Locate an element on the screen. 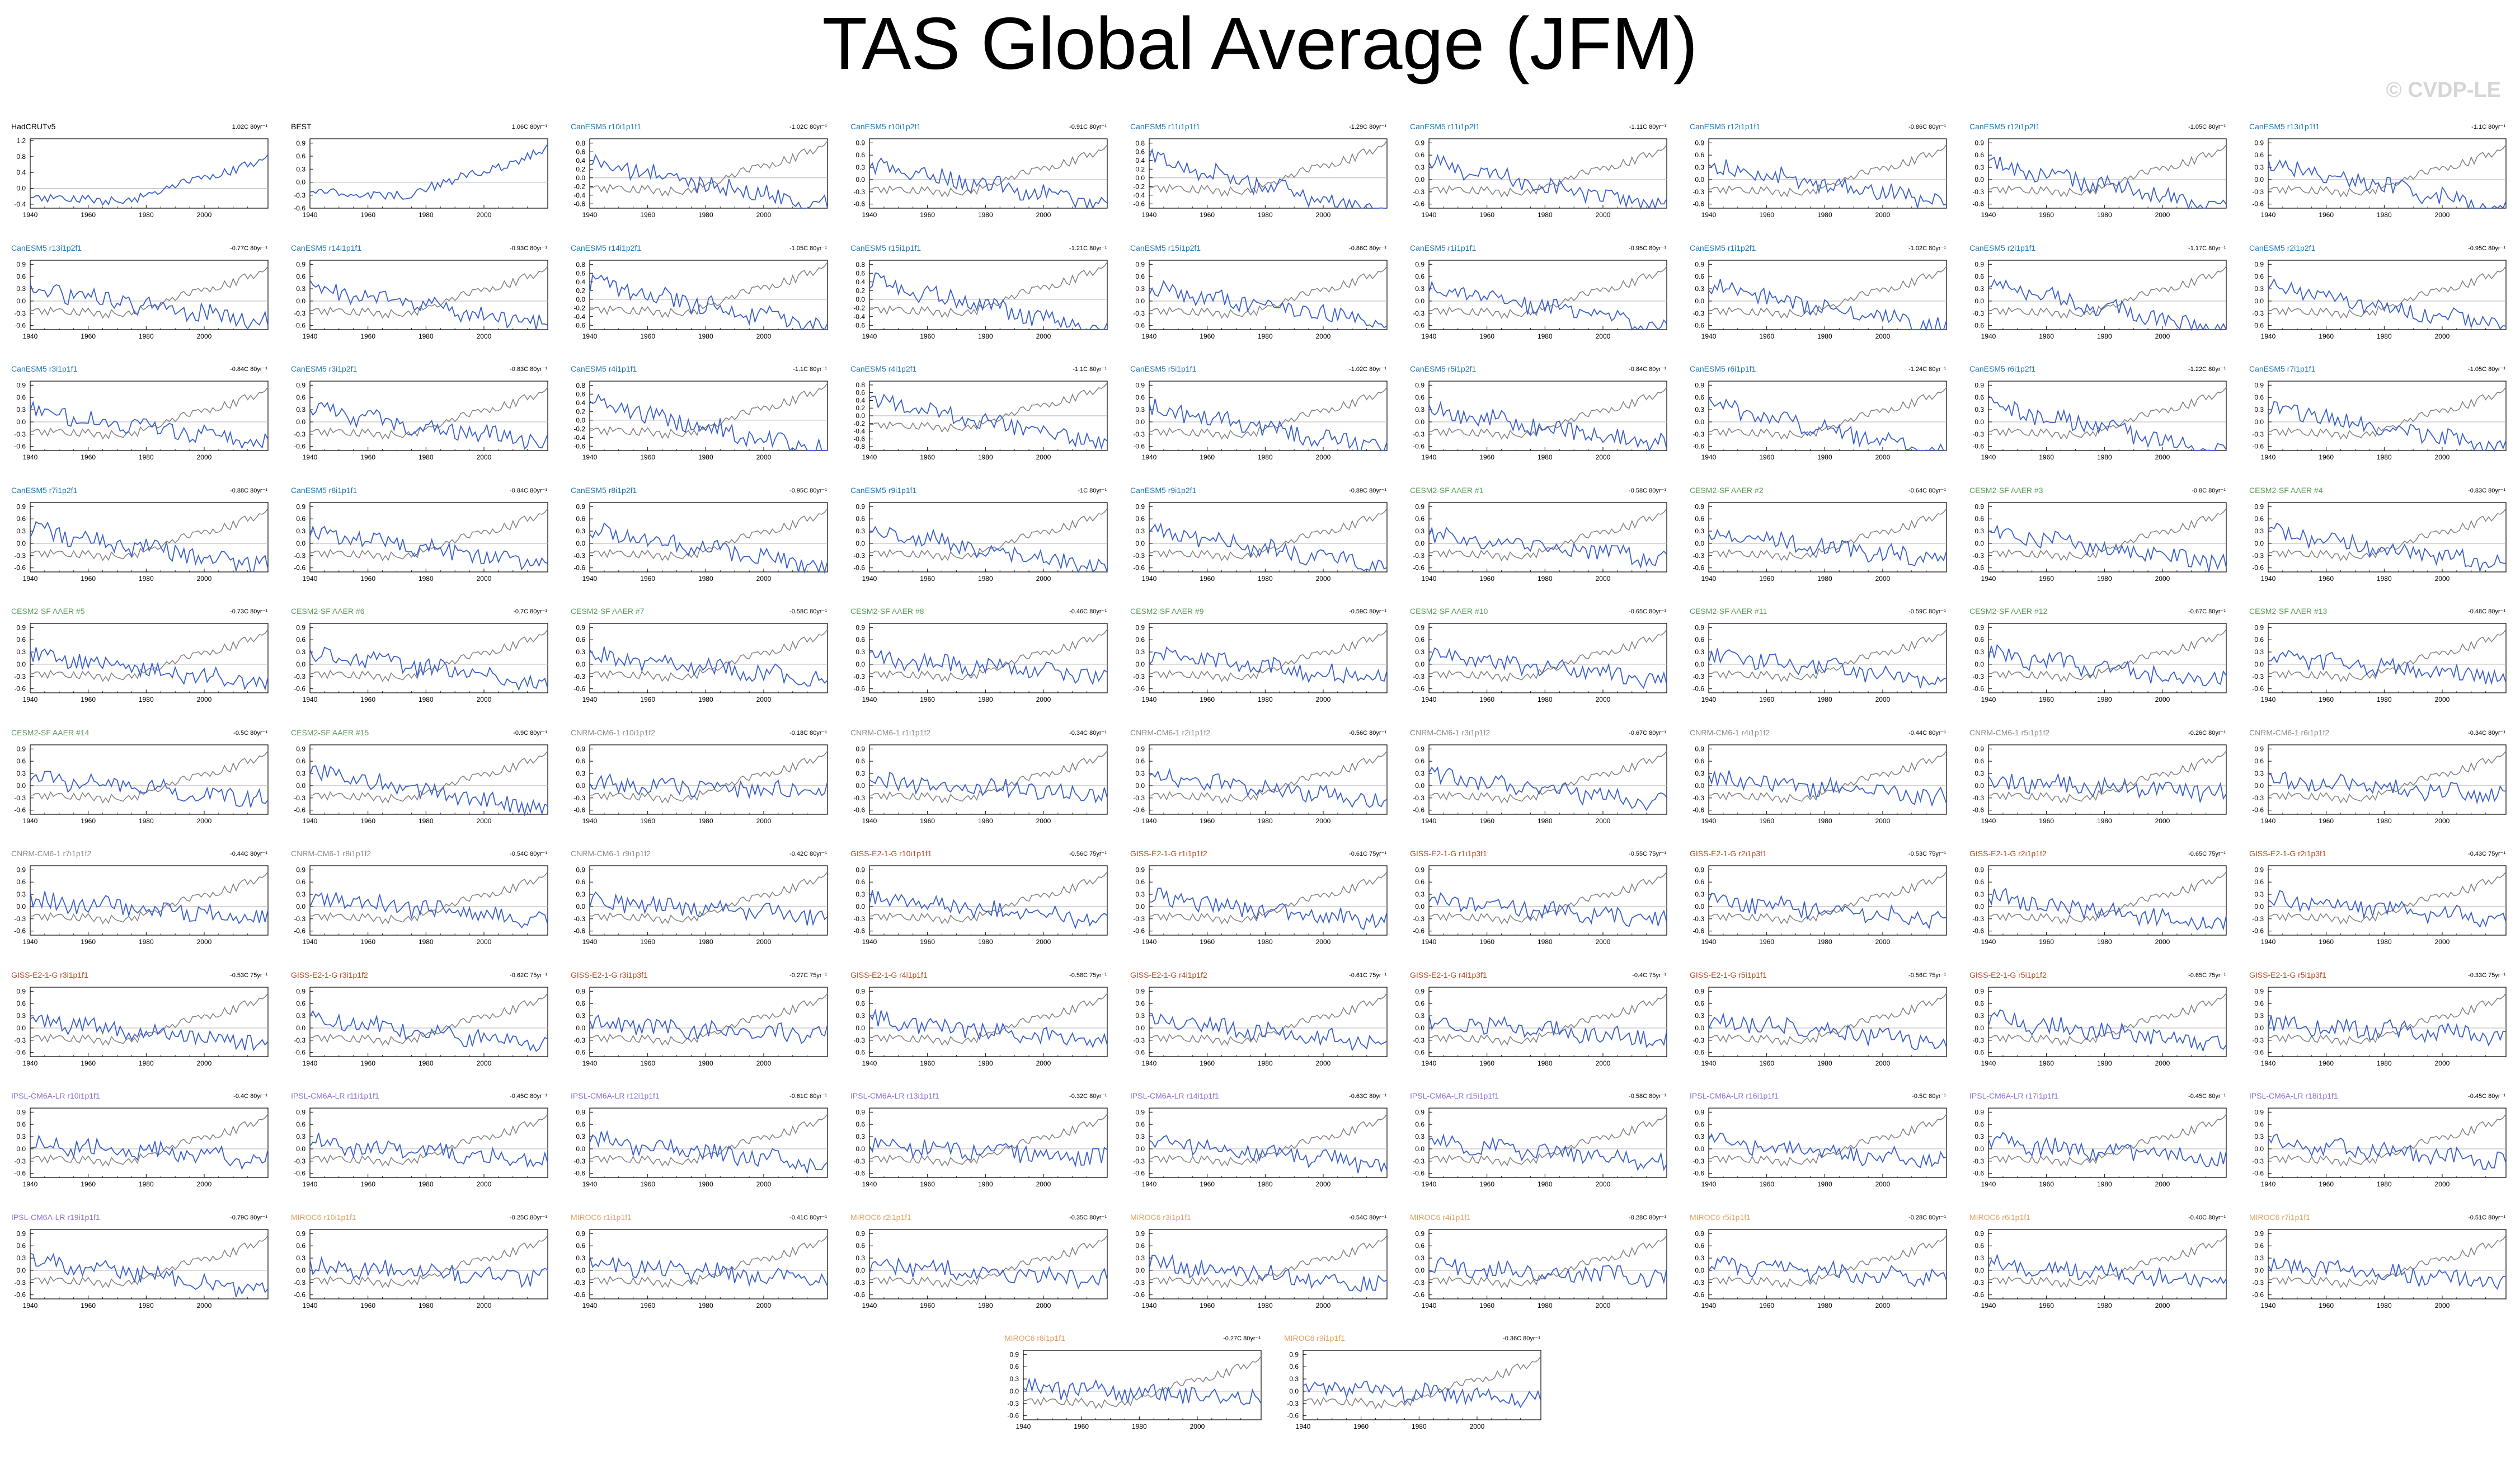 The height and width of the screenshot is (1464, 2520). y-tick-label: 0.2 is located at coordinates (1140, 169).